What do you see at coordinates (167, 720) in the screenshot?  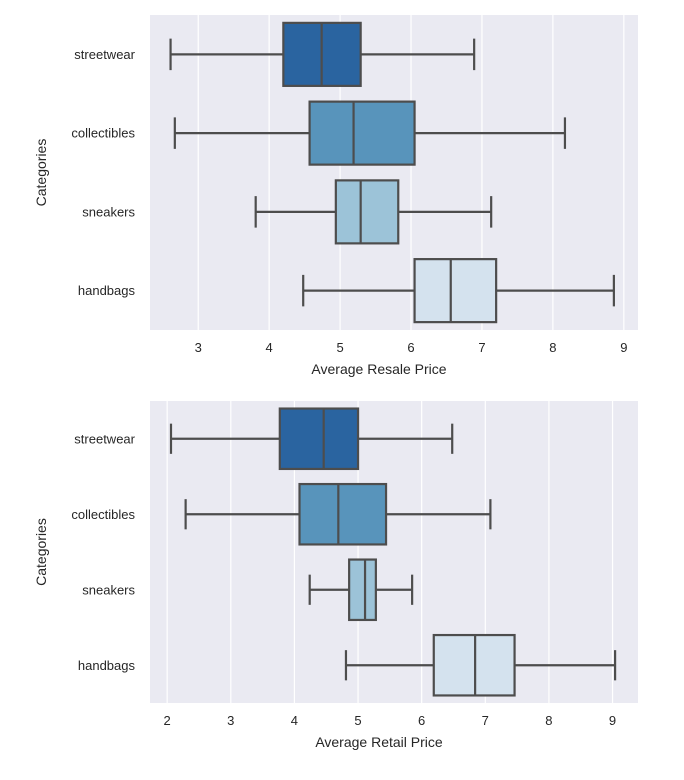 I see `x-tick-label: 2` at bounding box center [167, 720].